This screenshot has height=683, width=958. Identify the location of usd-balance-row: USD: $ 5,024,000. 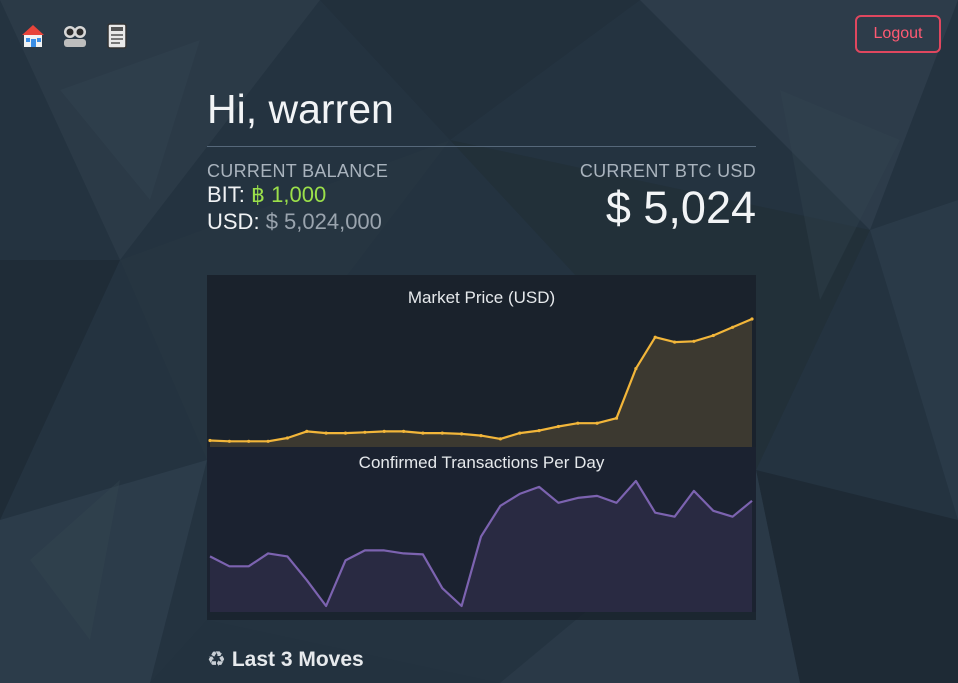
(294, 222).